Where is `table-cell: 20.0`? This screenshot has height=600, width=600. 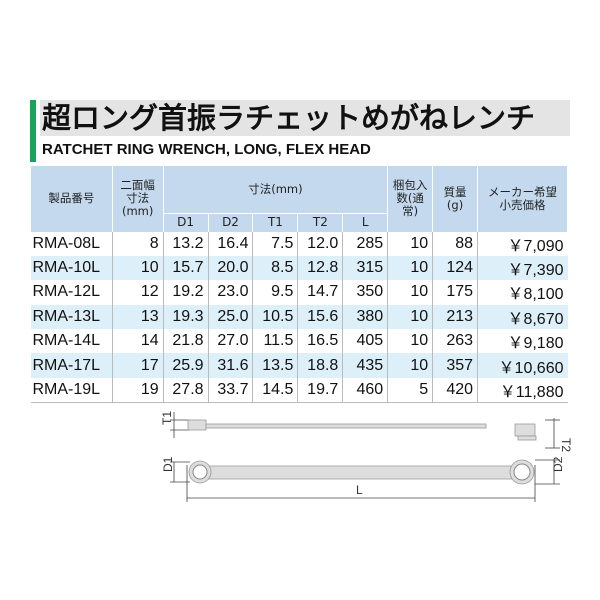 table-cell: 20.0 is located at coordinates (230, 268).